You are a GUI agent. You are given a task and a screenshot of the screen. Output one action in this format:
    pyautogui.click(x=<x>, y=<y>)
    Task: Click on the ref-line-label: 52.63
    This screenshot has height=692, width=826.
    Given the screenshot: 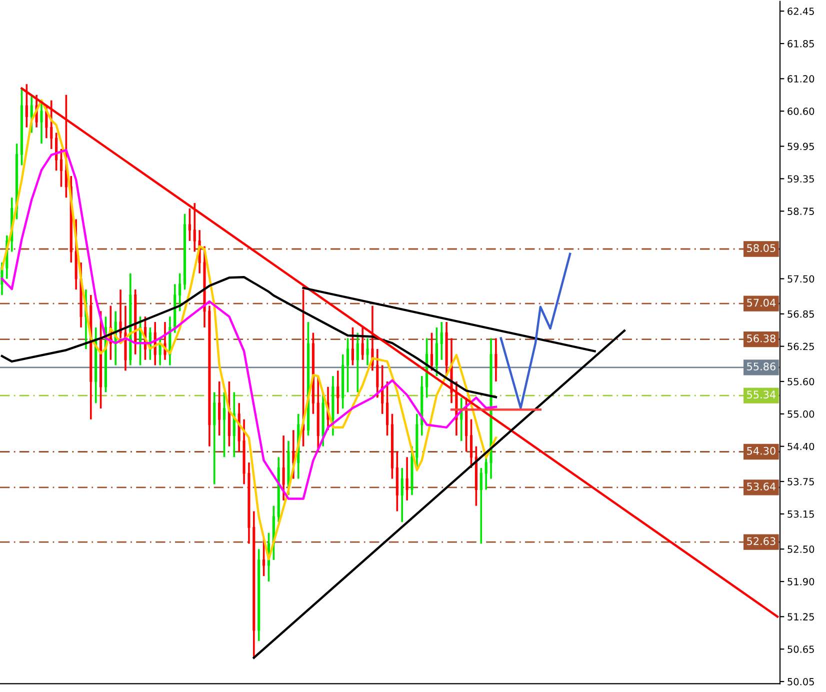 What is the action you would take?
    pyautogui.click(x=761, y=541)
    